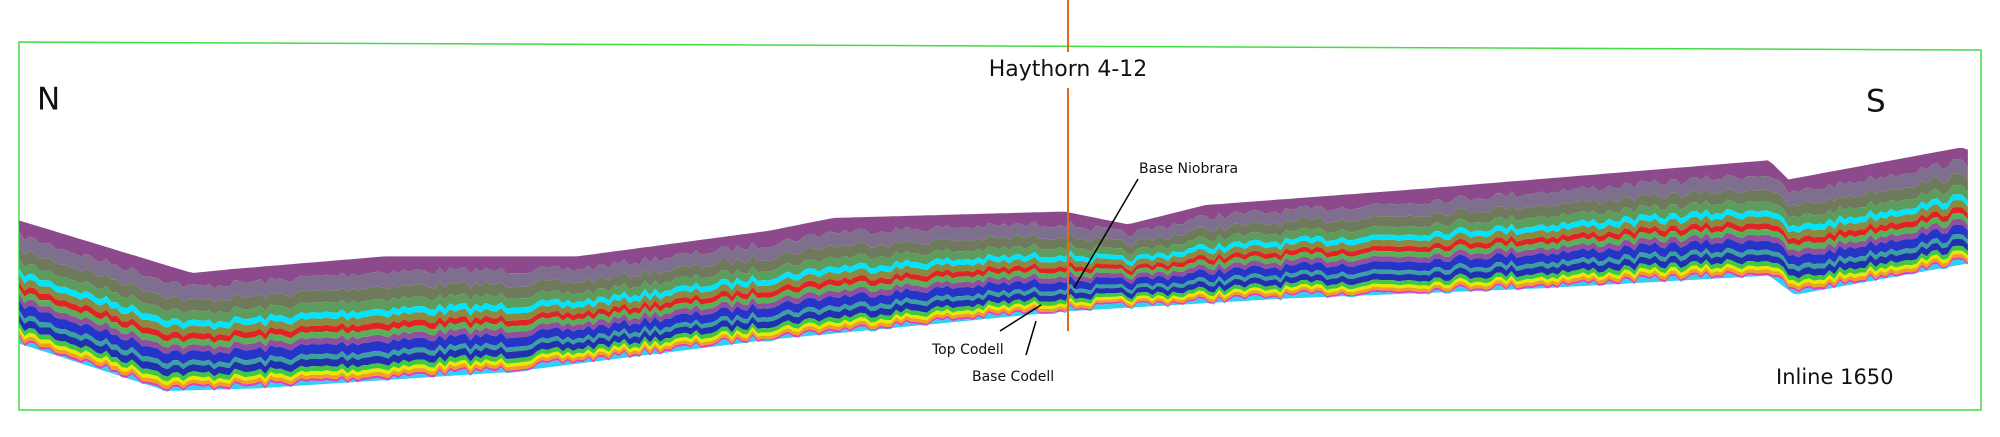  I want to click on horizon-label: Base Niobrara, so click(1188, 169).